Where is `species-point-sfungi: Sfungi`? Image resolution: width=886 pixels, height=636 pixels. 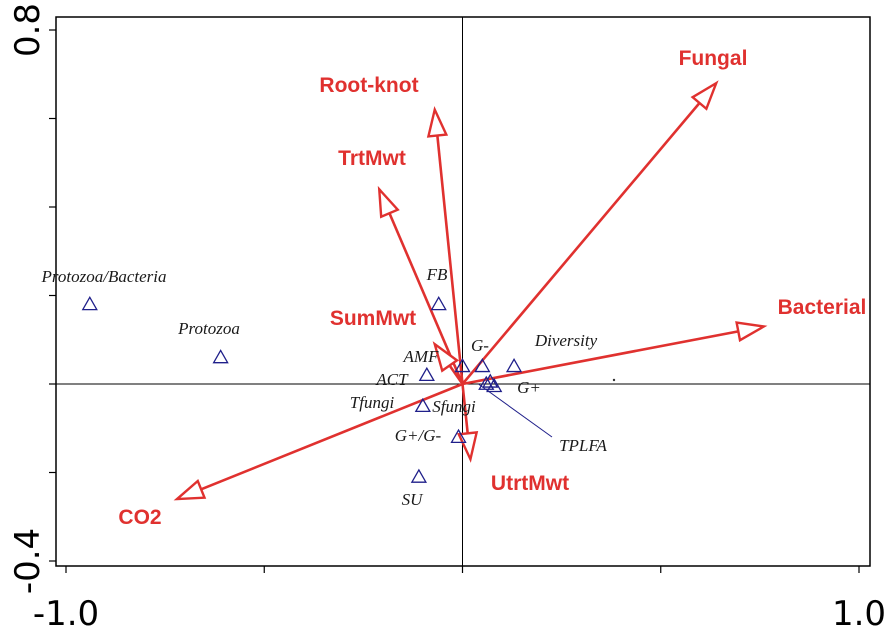 species-point-sfungi: Sfungi is located at coordinates (465, 394).